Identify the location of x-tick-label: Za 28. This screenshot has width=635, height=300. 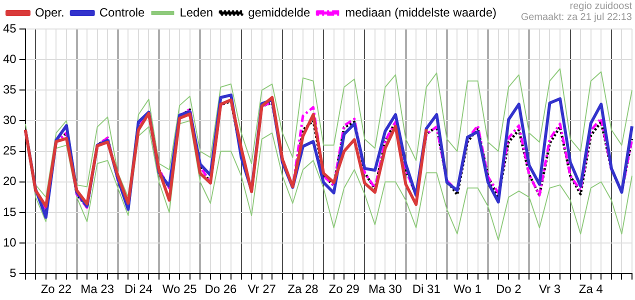
(303, 289).